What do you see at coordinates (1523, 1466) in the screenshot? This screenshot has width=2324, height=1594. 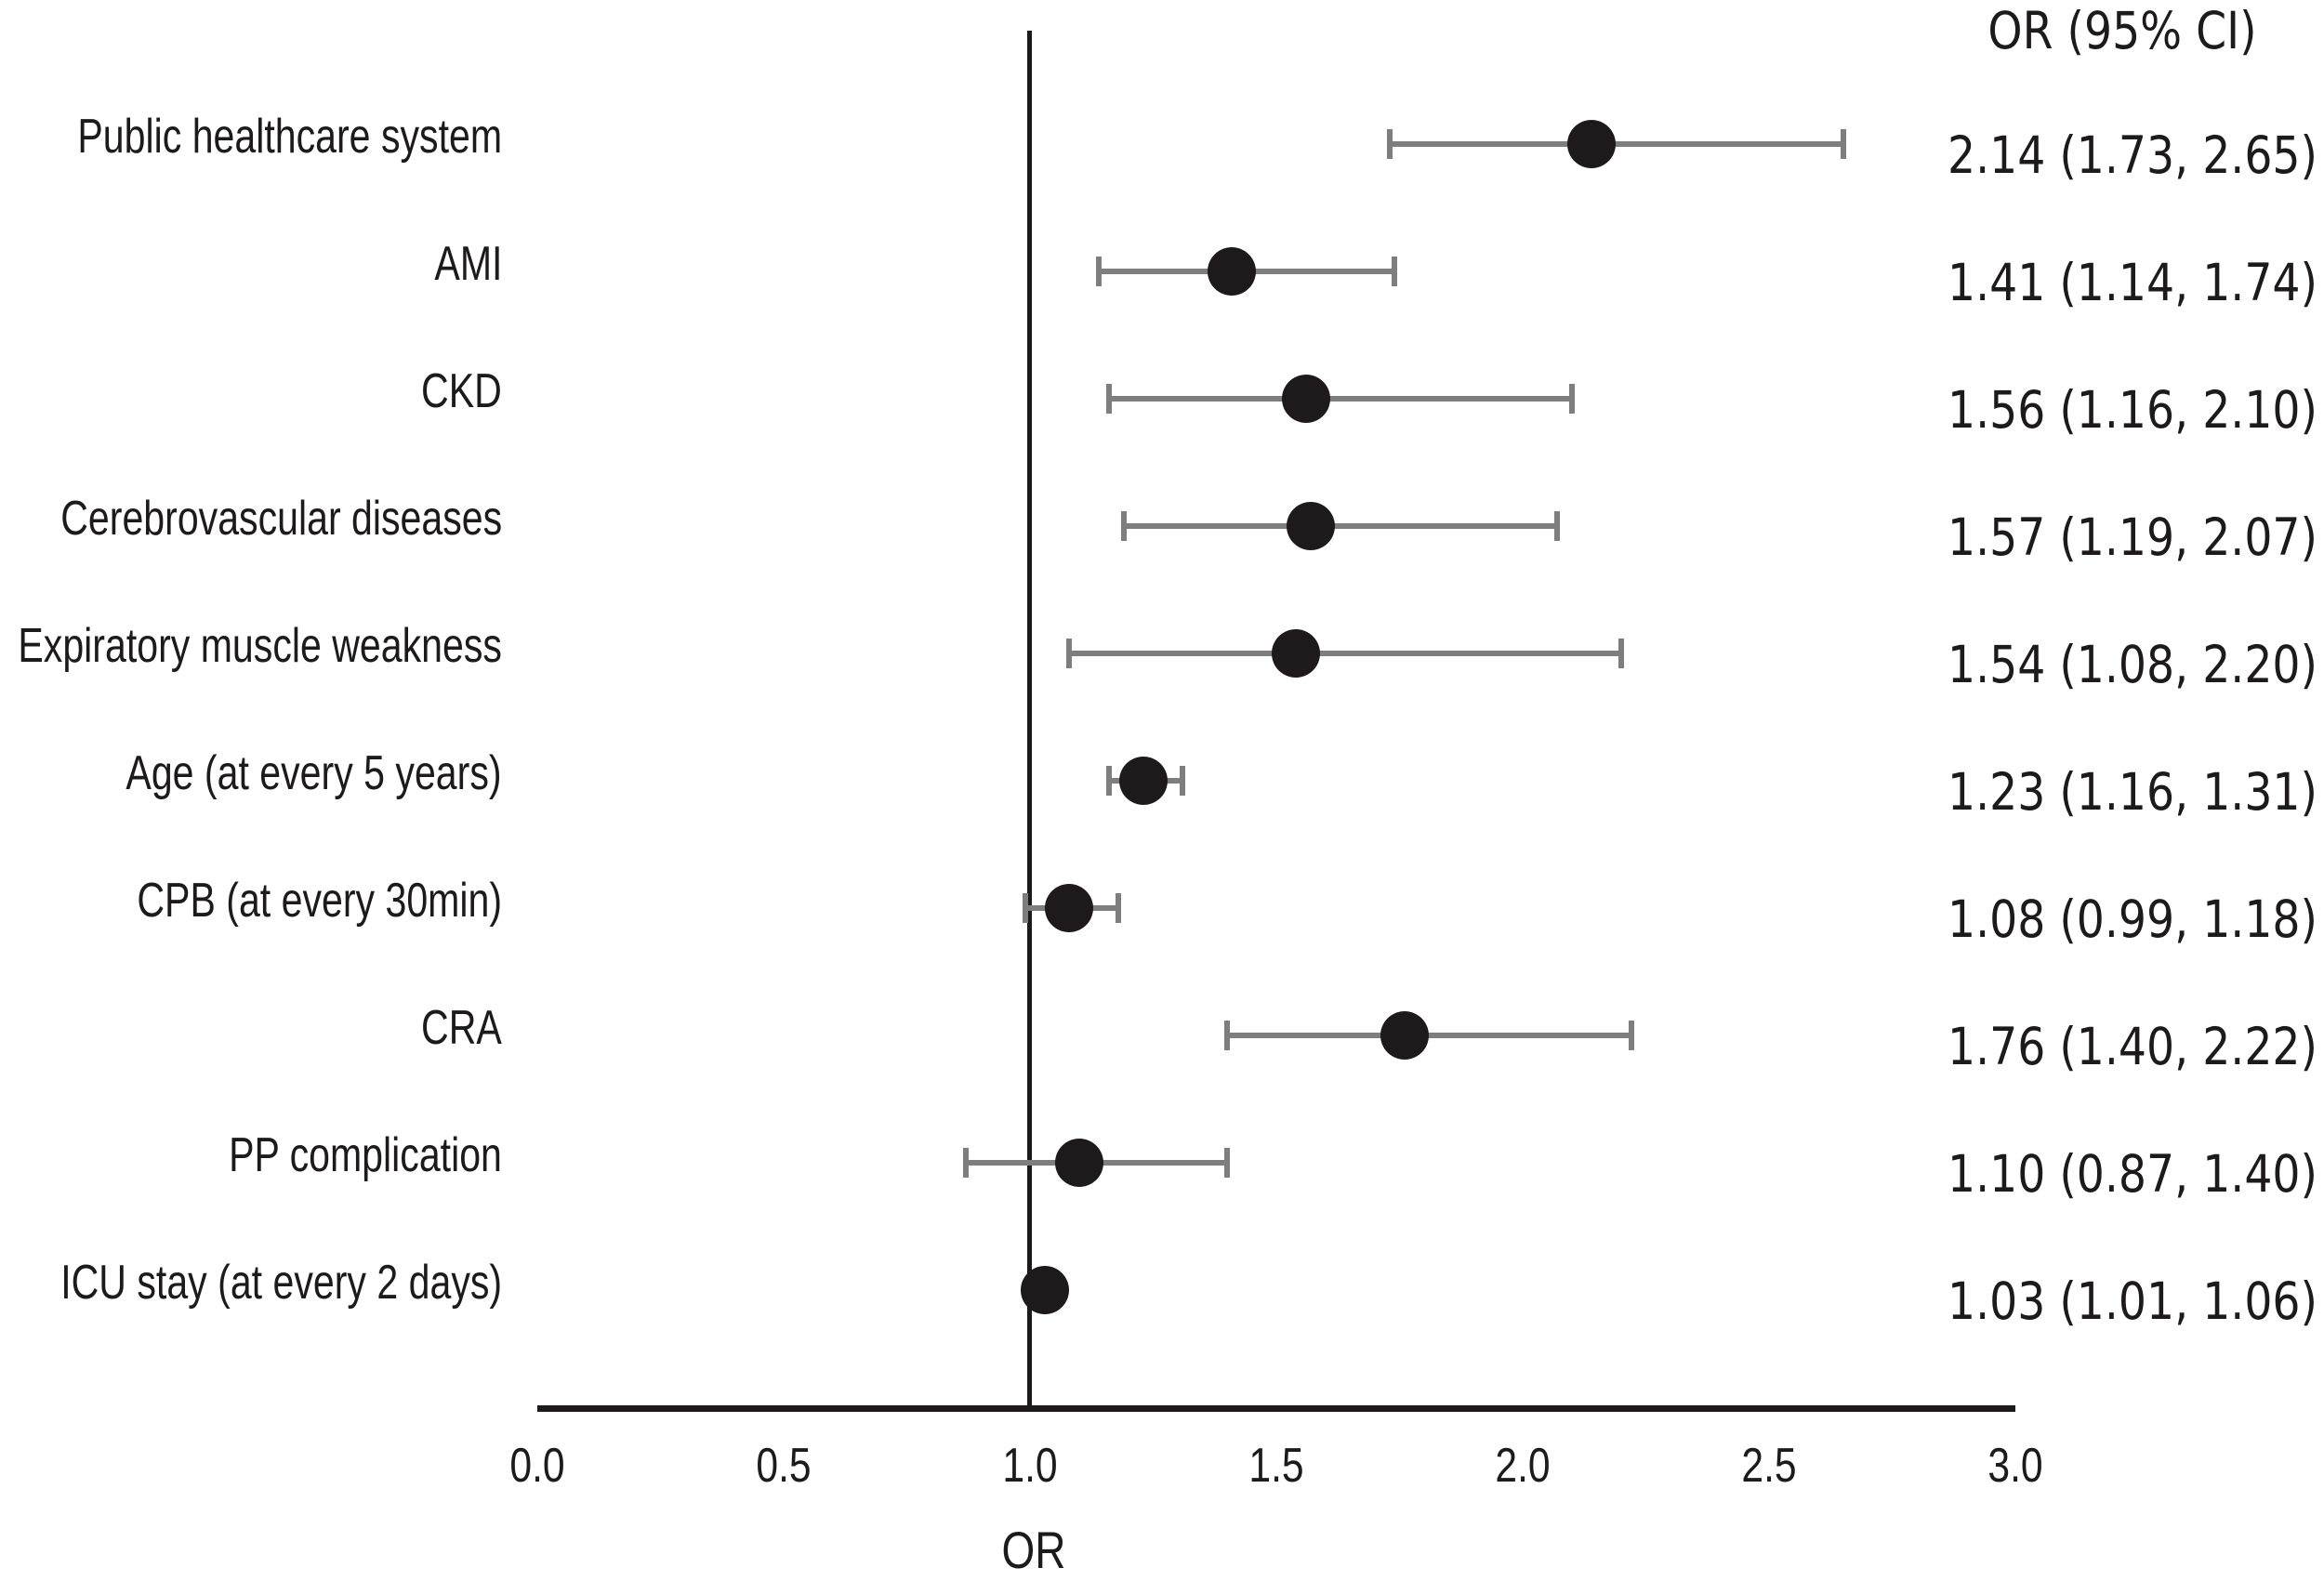 I see `x-tick-label: 2.0` at bounding box center [1523, 1466].